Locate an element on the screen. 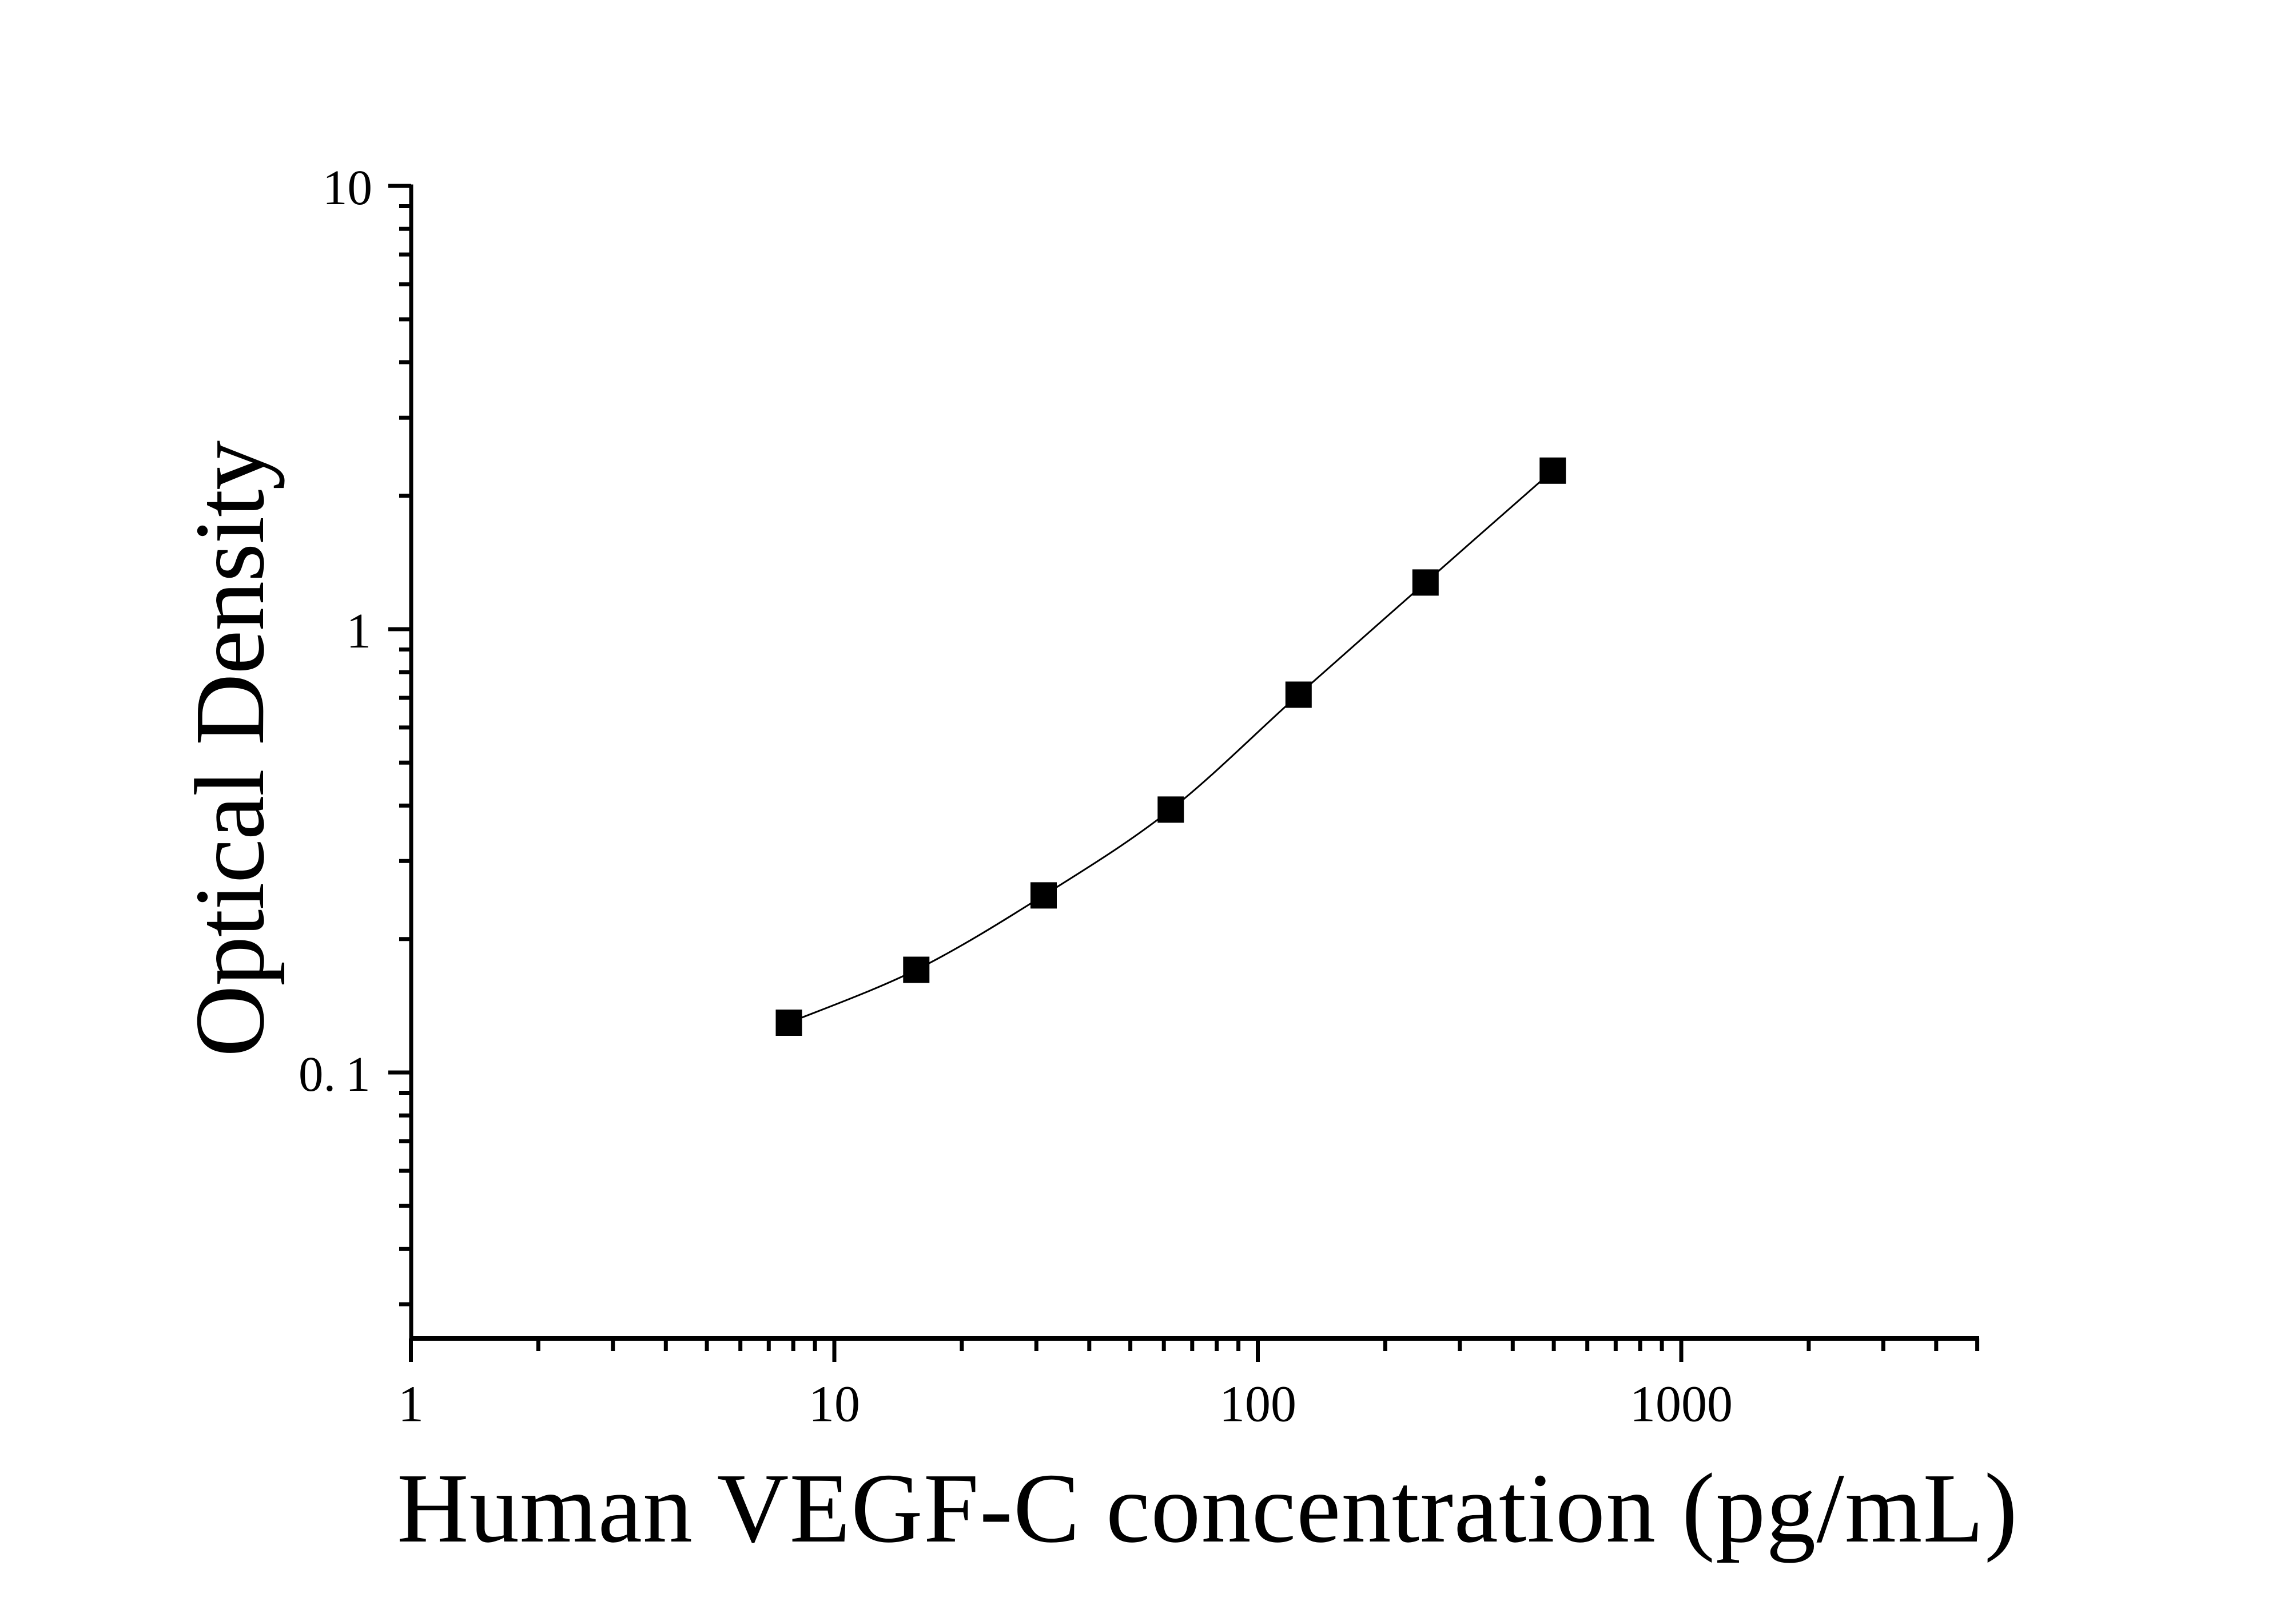 This screenshot has height=1605, width=2296. svg-text: 100 is located at coordinates (1257, 1404).